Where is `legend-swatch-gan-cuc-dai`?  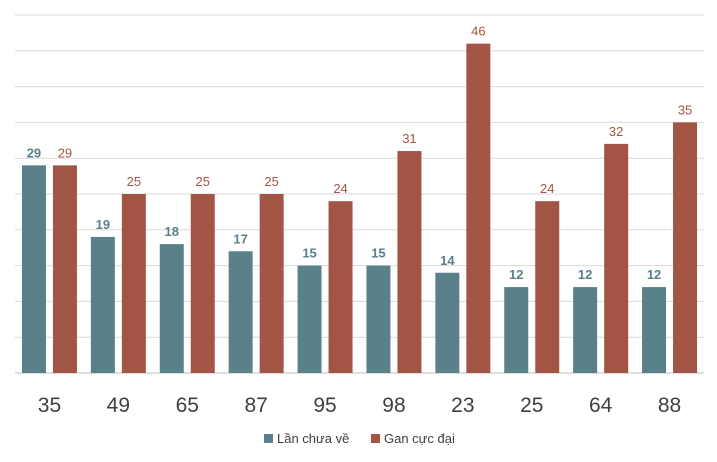 legend-swatch-gan-cuc-dai is located at coordinates (375, 438).